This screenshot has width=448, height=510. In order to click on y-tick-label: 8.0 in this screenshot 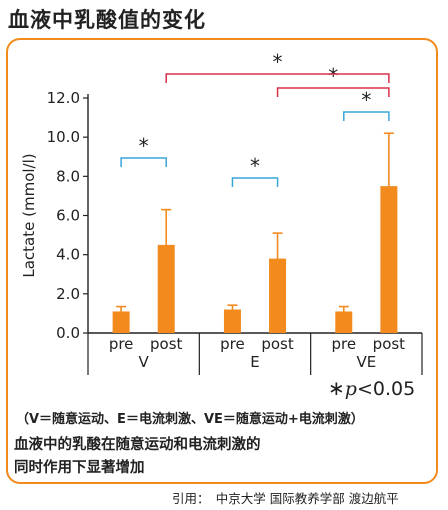, I will do `click(68, 176)`.